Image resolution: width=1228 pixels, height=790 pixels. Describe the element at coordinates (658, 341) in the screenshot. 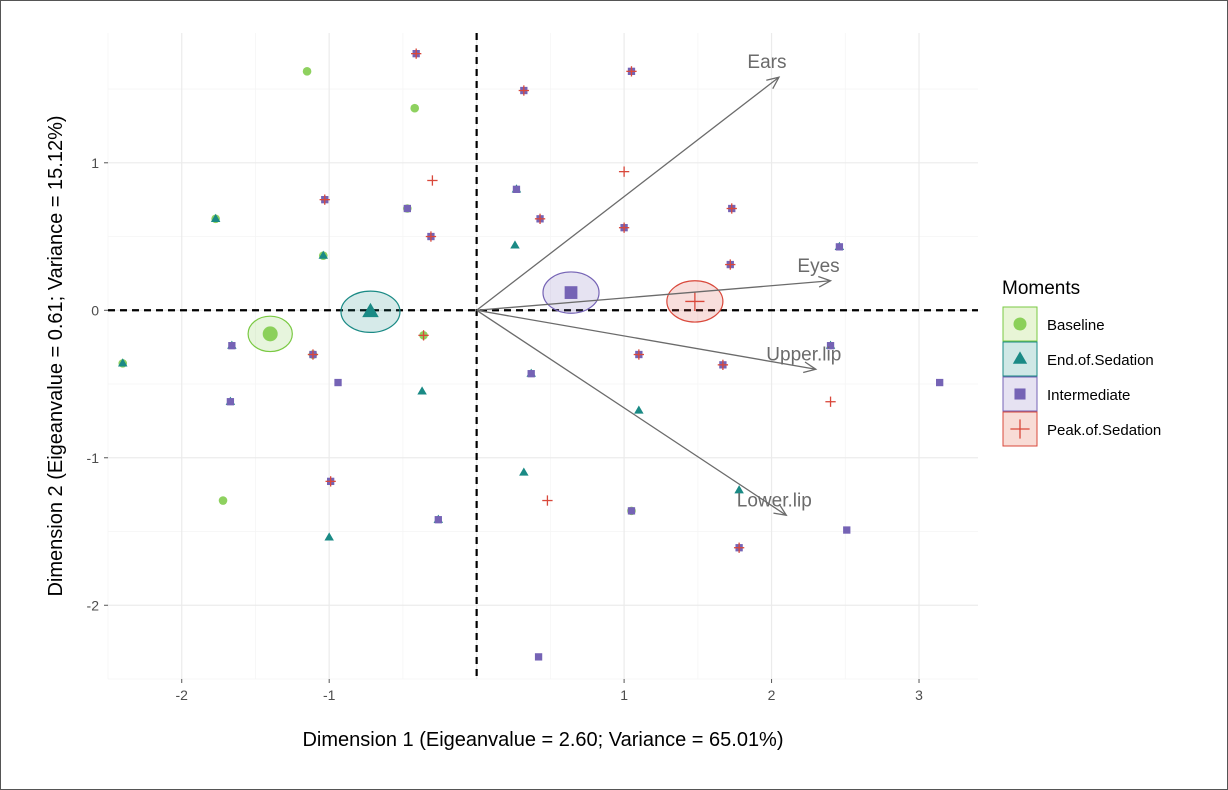

I see `arrow-upper-lip: Upper.lip` at that location.